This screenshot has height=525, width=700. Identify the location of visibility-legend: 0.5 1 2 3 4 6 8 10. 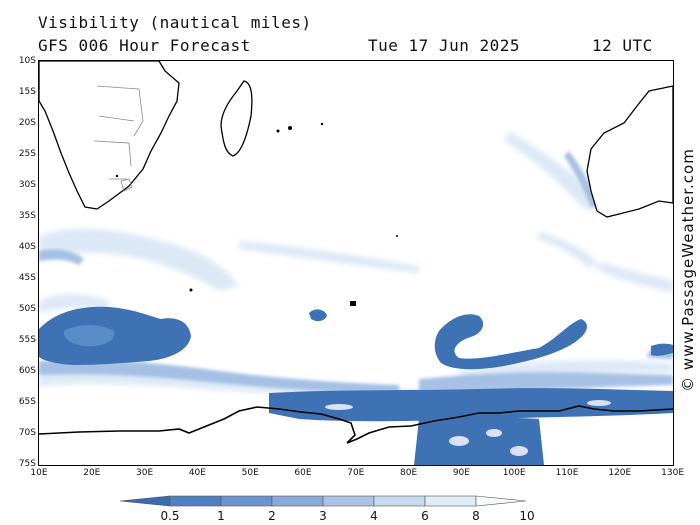
(327, 509).